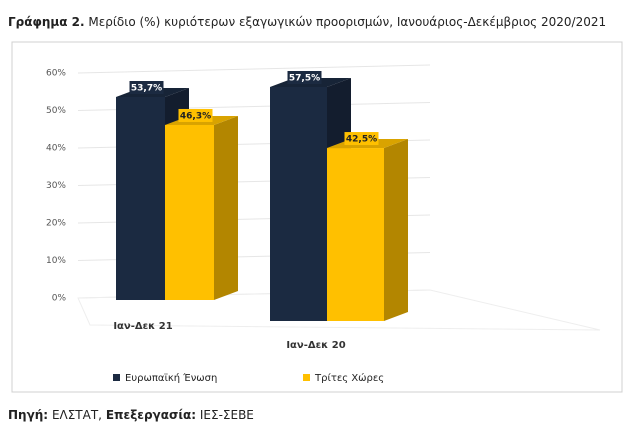  I want to click on source: Πηγή: ΕΛΣΤΑΤ, Επεξεργασία: ΙΕΣ-ΣΕΒΕ, so click(131, 415).